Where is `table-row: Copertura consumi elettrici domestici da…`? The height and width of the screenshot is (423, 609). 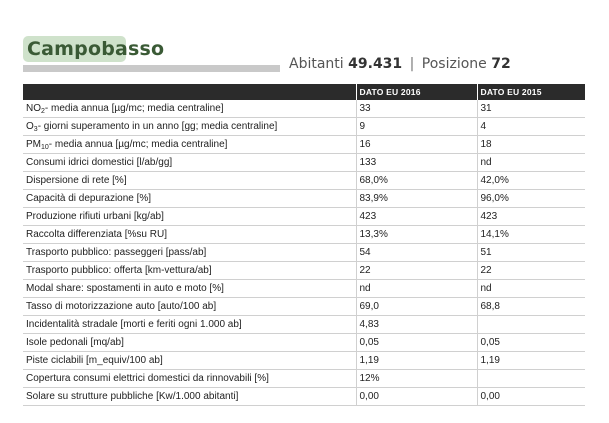
table-row: Copertura consumi elettrici domestici da… is located at coordinates (304, 378).